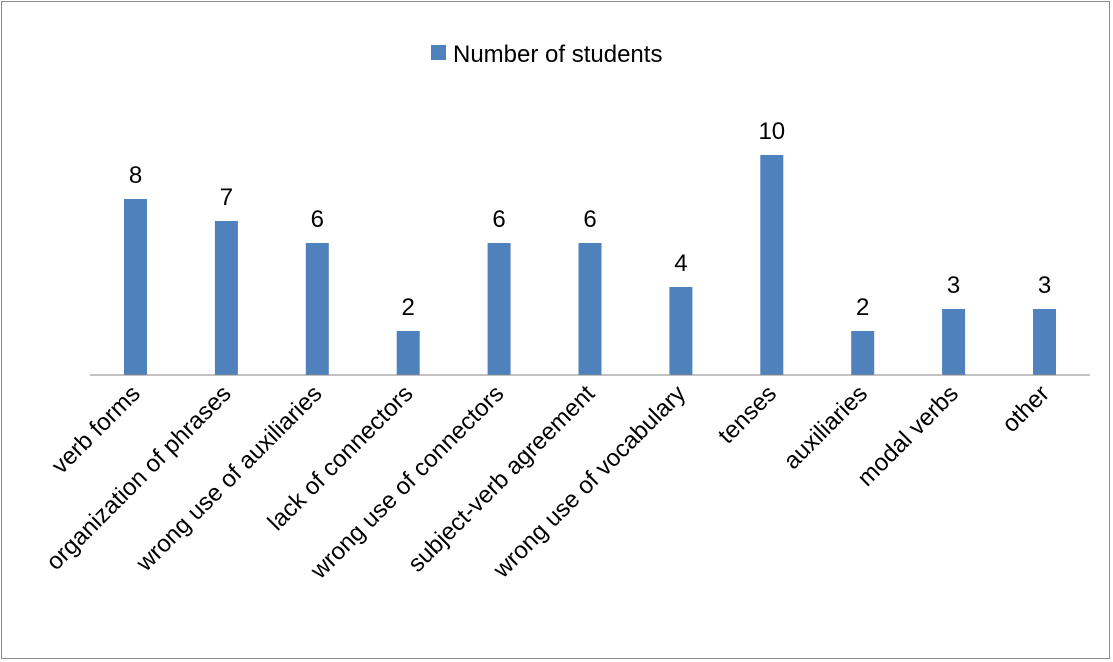 The height and width of the screenshot is (662, 1113). What do you see at coordinates (1026, 409) in the screenshot?
I see `category-label: other` at bounding box center [1026, 409].